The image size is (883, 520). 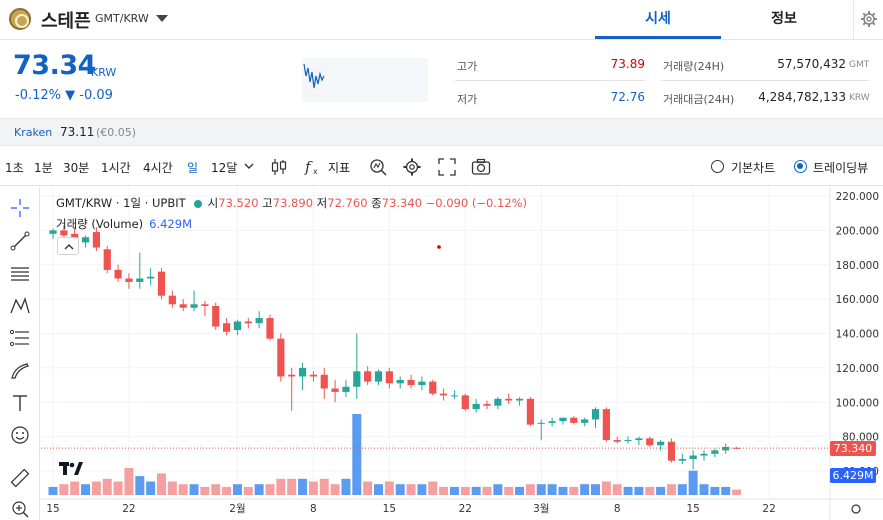 What do you see at coordinates (378, 167) in the screenshot?
I see `alert-icon` at bounding box center [378, 167].